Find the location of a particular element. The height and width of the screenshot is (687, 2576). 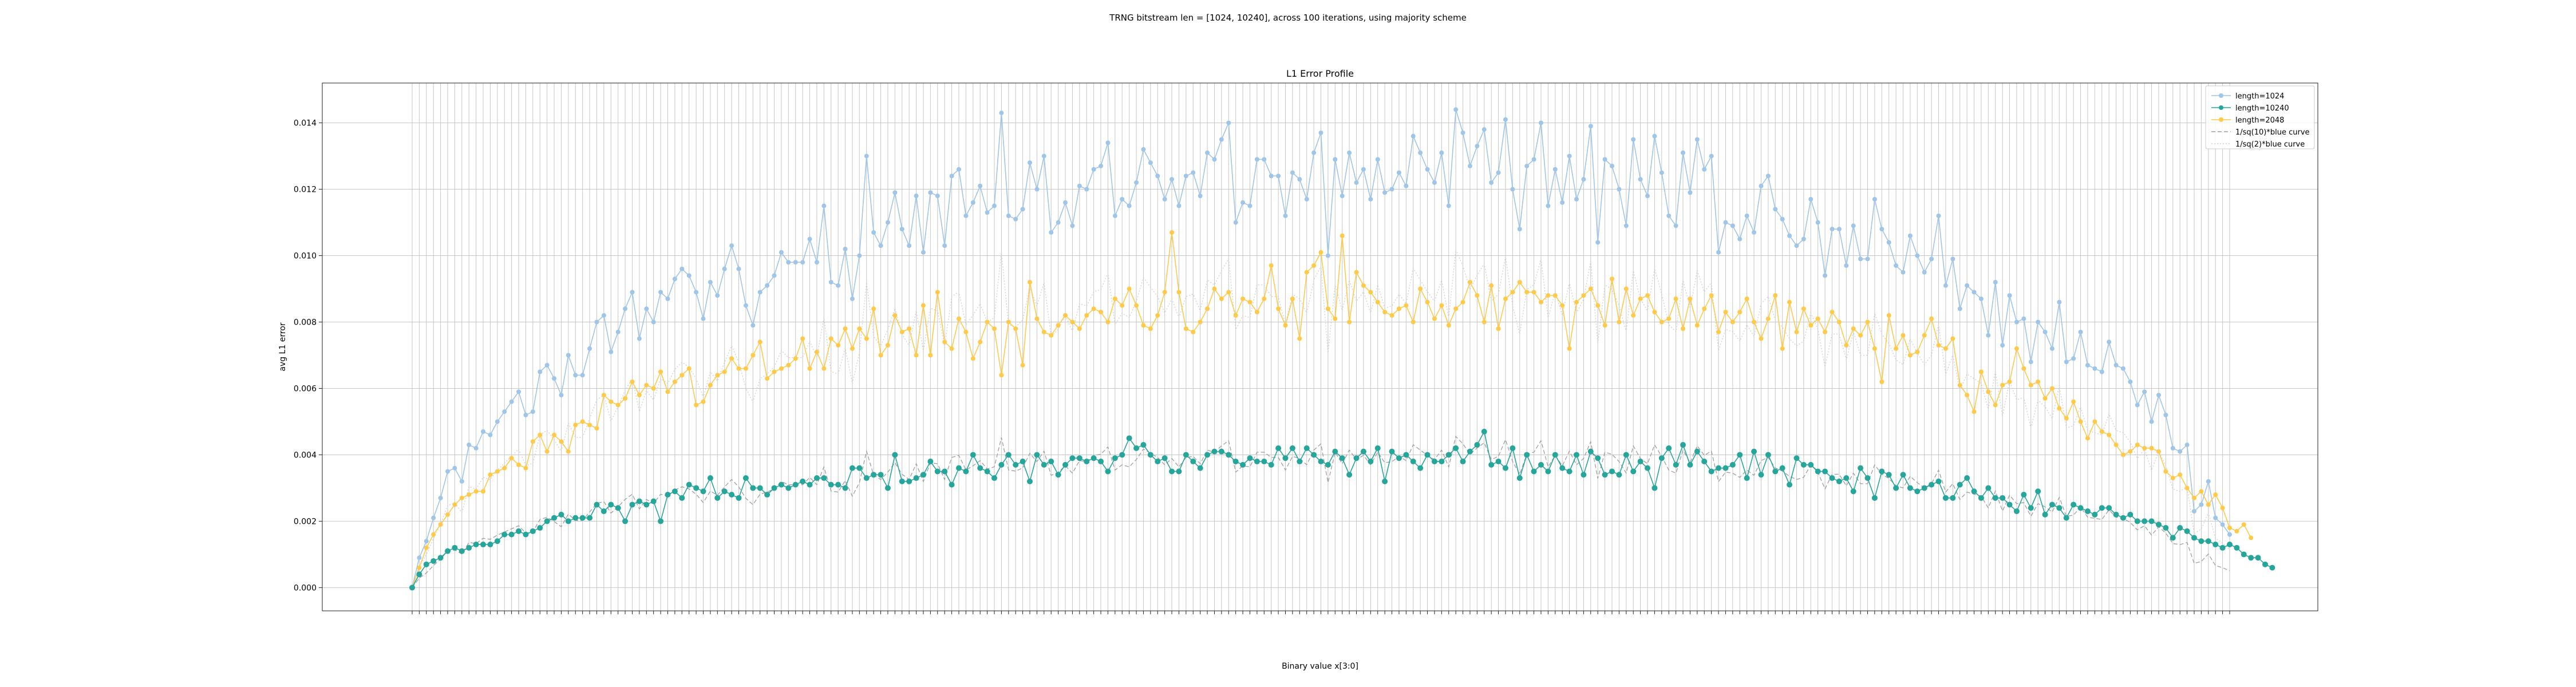

y-tick-label: 0.014 is located at coordinates (305, 123).